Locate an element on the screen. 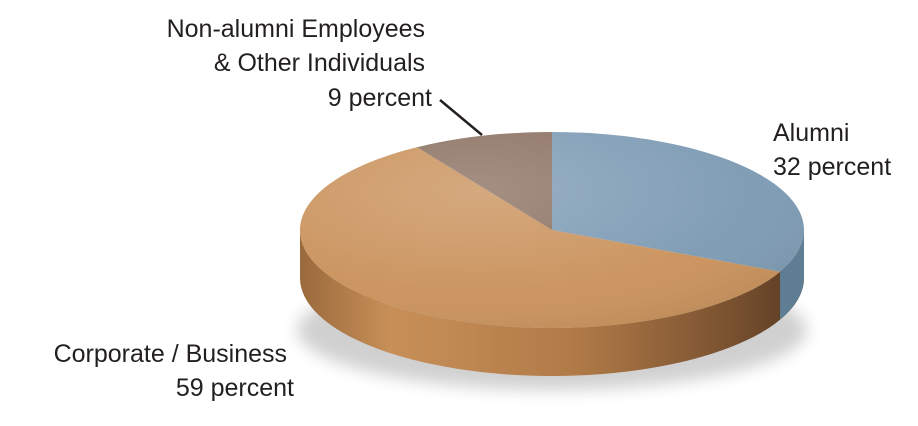  label-alumni: Alumni 32 percent is located at coordinates (832, 150).